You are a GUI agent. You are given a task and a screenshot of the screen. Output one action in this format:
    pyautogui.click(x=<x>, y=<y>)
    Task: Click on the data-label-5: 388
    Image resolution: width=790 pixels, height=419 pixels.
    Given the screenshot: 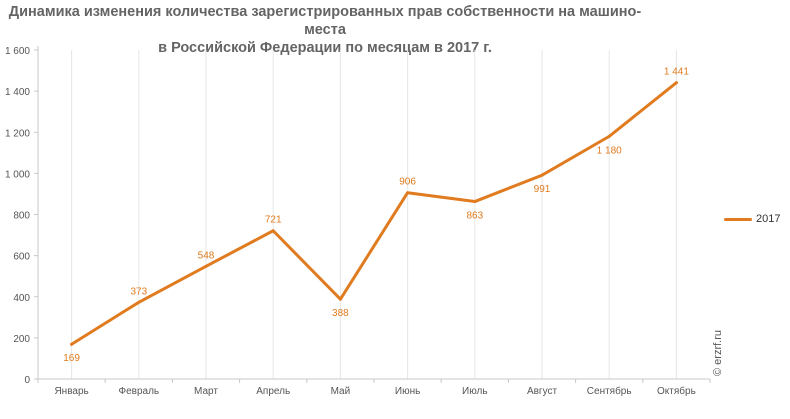 What is the action you would take?
    pyautogui.click(x=340, y=313)
    